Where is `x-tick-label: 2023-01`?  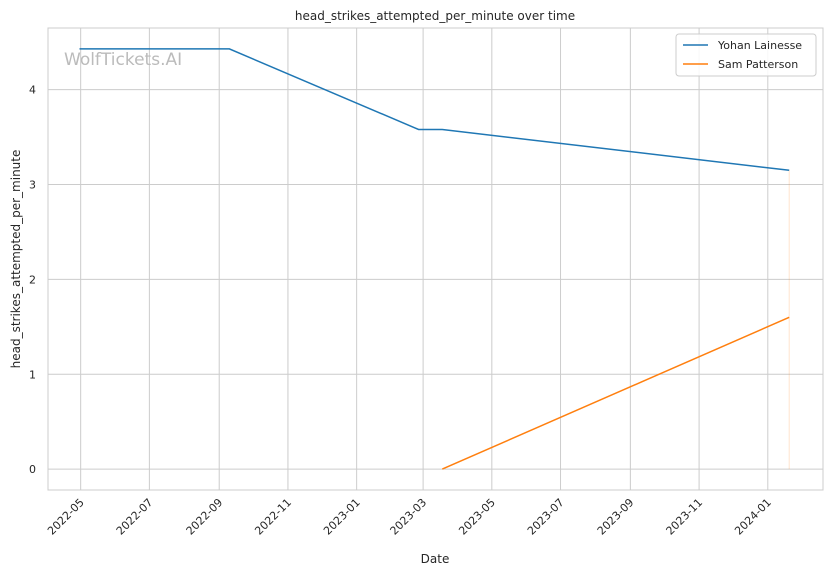 x-tick-label: 2023-01 is located at coordinates (342, 517).